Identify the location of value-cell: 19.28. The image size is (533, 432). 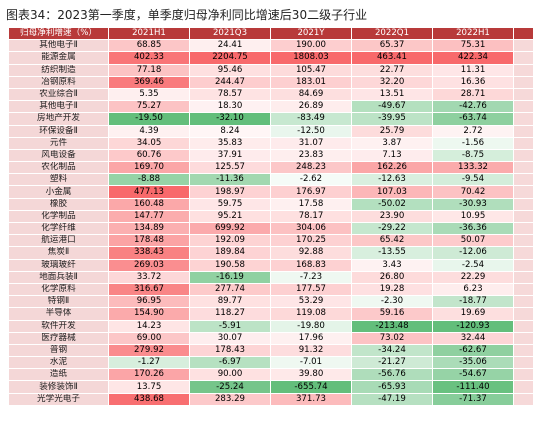
(392, 289).